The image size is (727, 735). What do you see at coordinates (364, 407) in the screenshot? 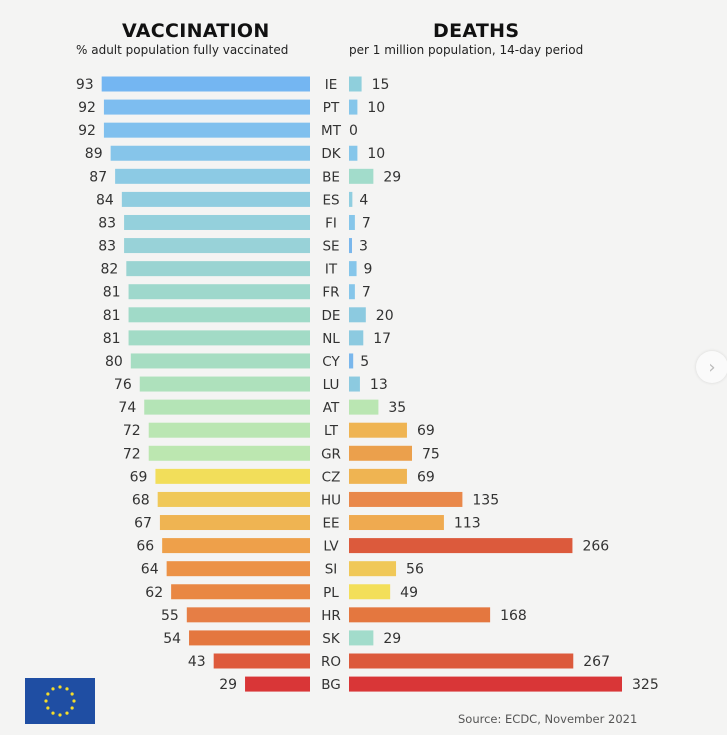
I see `deaths-bar-at` at bounding box center [364, 407].